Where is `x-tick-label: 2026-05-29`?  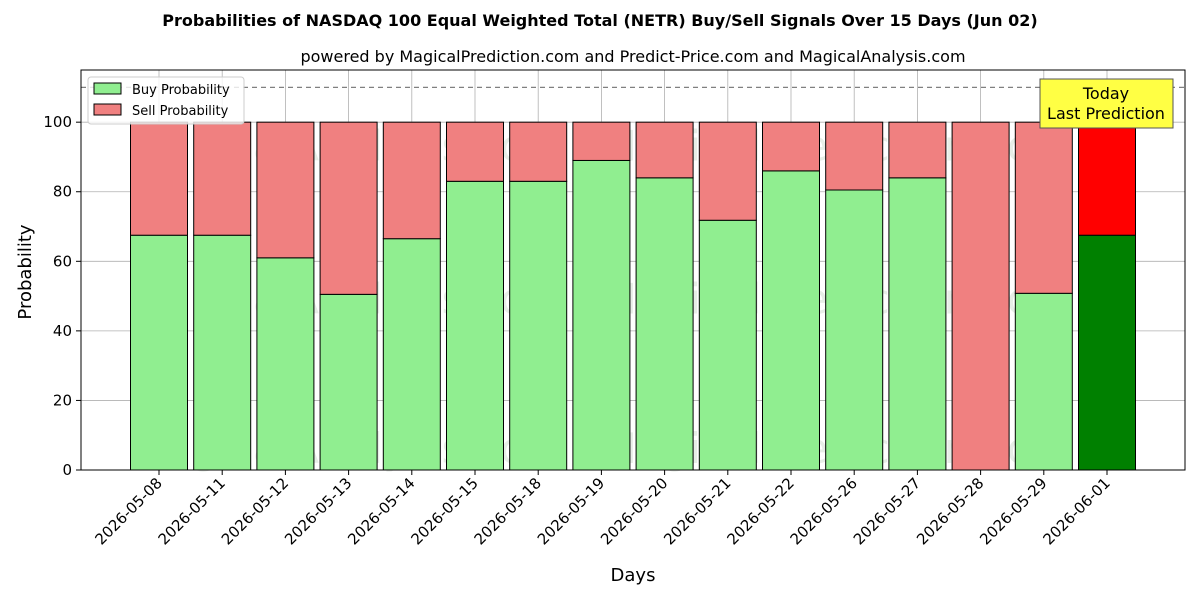
x-tick-label: 2026-05-29 is located at coordinates (1013, 511).